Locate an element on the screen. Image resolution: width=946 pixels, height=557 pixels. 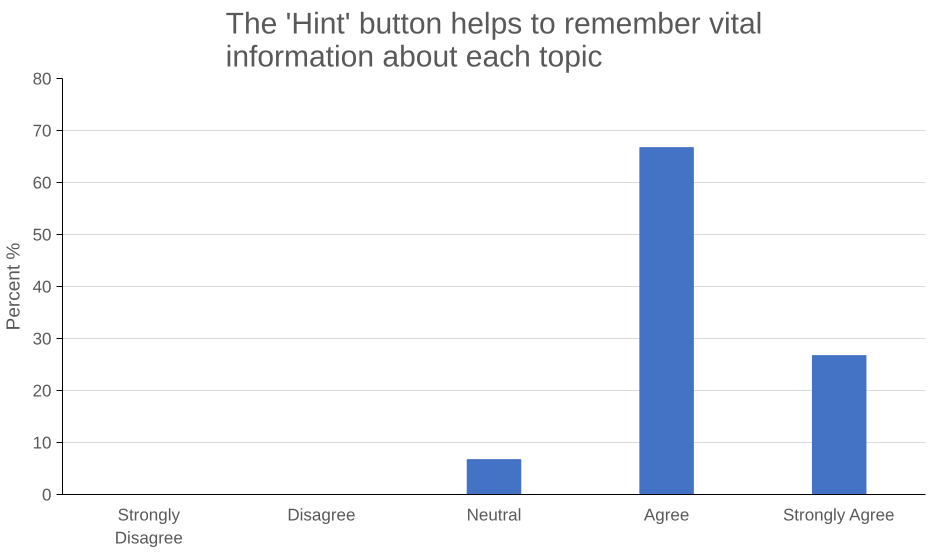
y-tick-label: 20 is located at coordinates (42, 391).